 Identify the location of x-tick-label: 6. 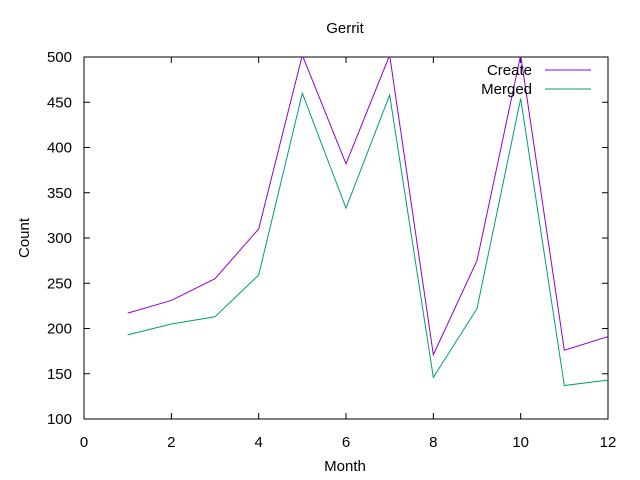
(346, 442).